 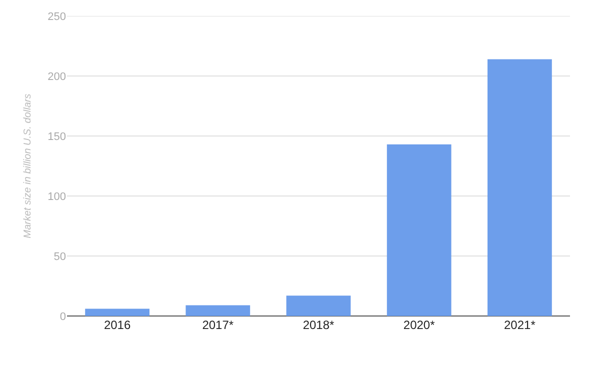 I want to click on y-tick-label: 100, so click(x=57, y=196).